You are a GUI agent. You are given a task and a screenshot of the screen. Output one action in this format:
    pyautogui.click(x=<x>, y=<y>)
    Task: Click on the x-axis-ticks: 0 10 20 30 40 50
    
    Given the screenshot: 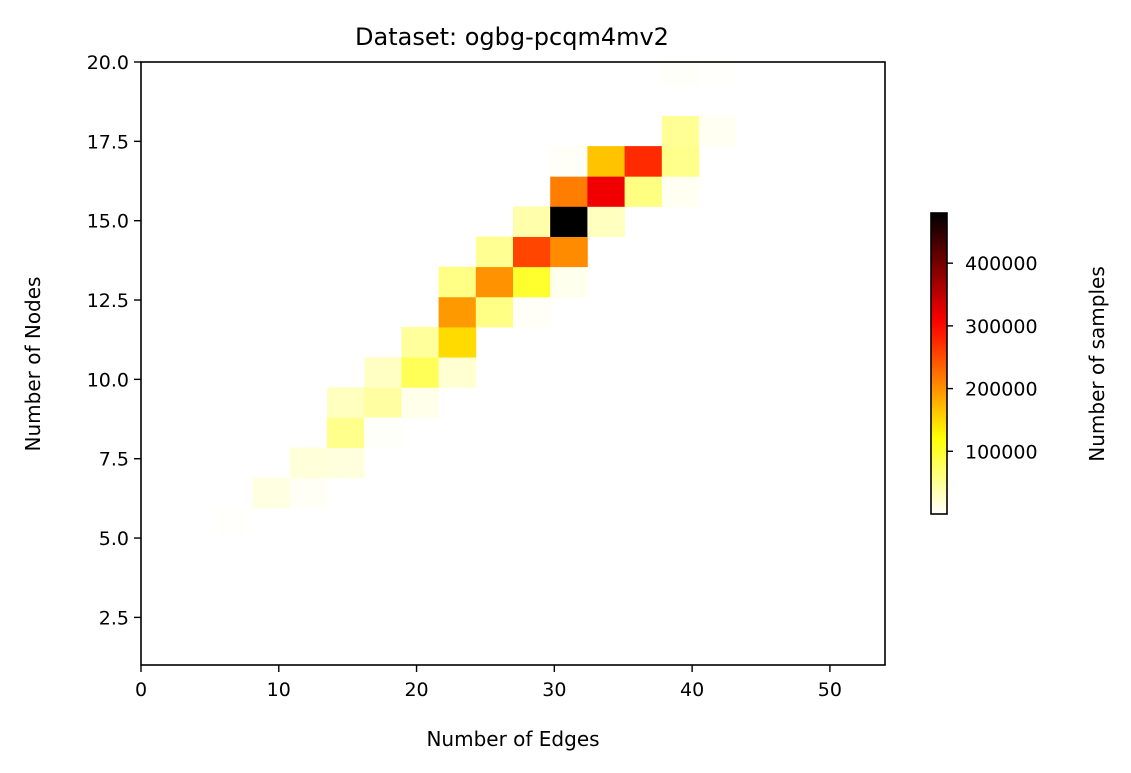 What is the action you would take?
    pyautogui.click(x=488, y=683)
    